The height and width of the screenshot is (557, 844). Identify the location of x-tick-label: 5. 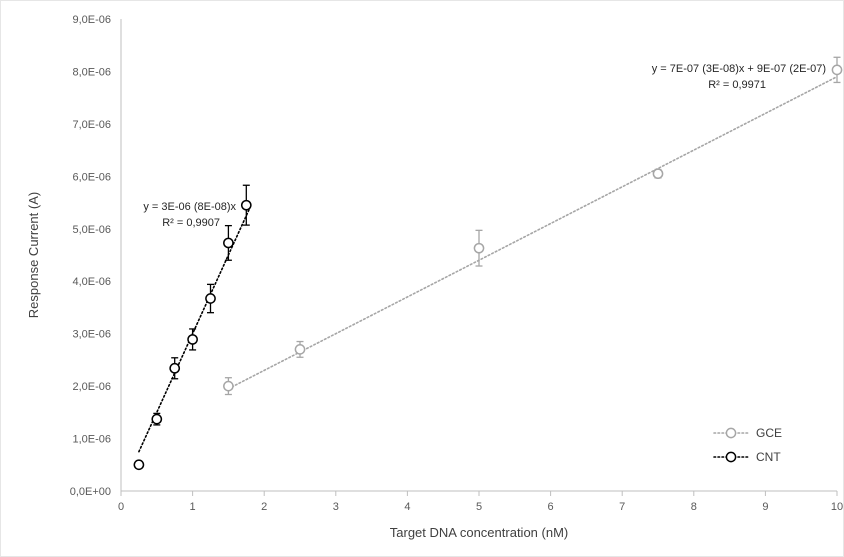
(479, 507).